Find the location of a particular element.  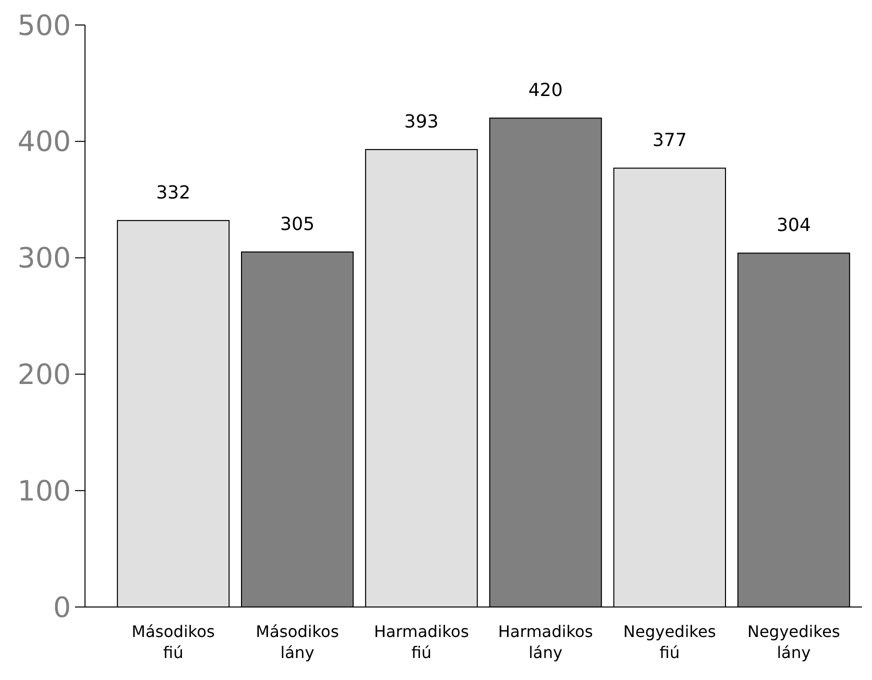

data-label: 304 is located at coordinates (793, 225).